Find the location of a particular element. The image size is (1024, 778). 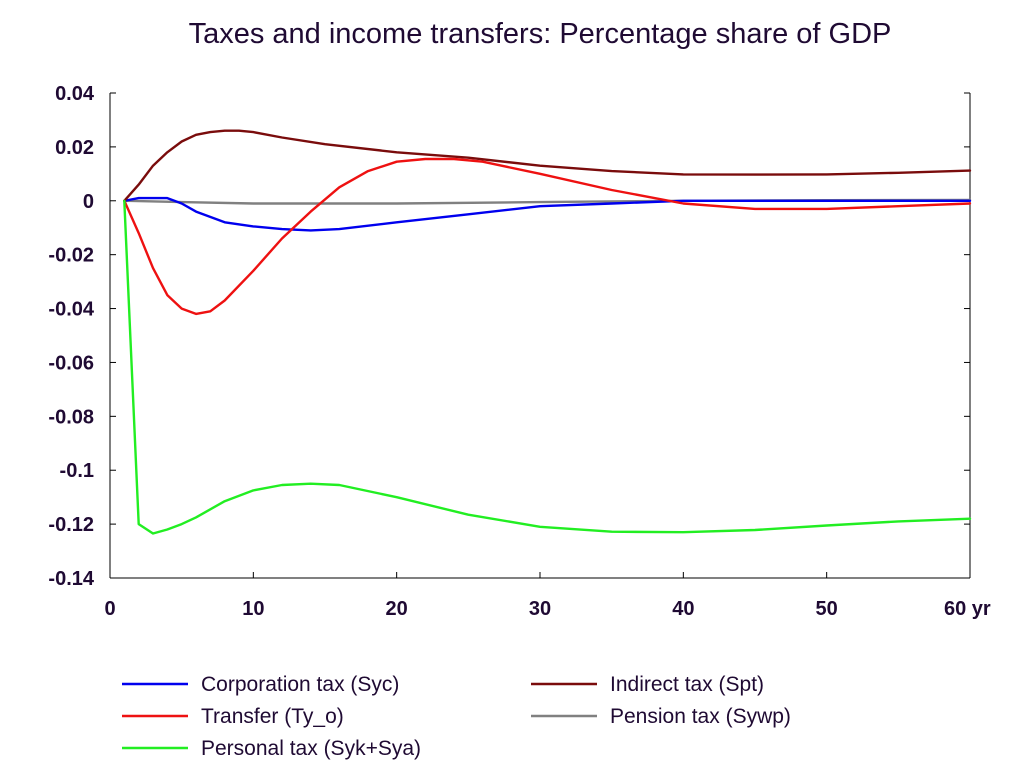

y-tick-label: -0.12 is located at coordinates (71, 525).